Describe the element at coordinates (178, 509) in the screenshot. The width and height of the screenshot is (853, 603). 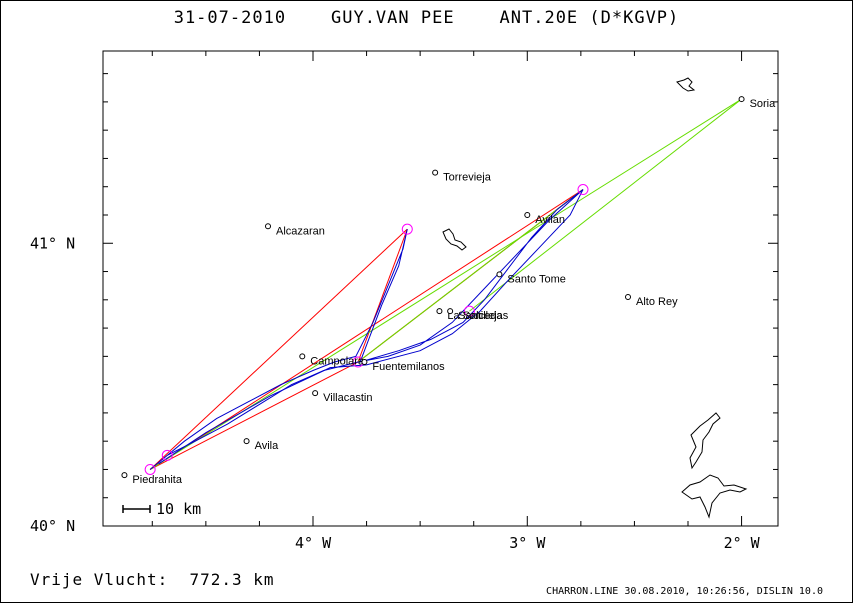
I see `scale-bar-label: 10 km` at that location.